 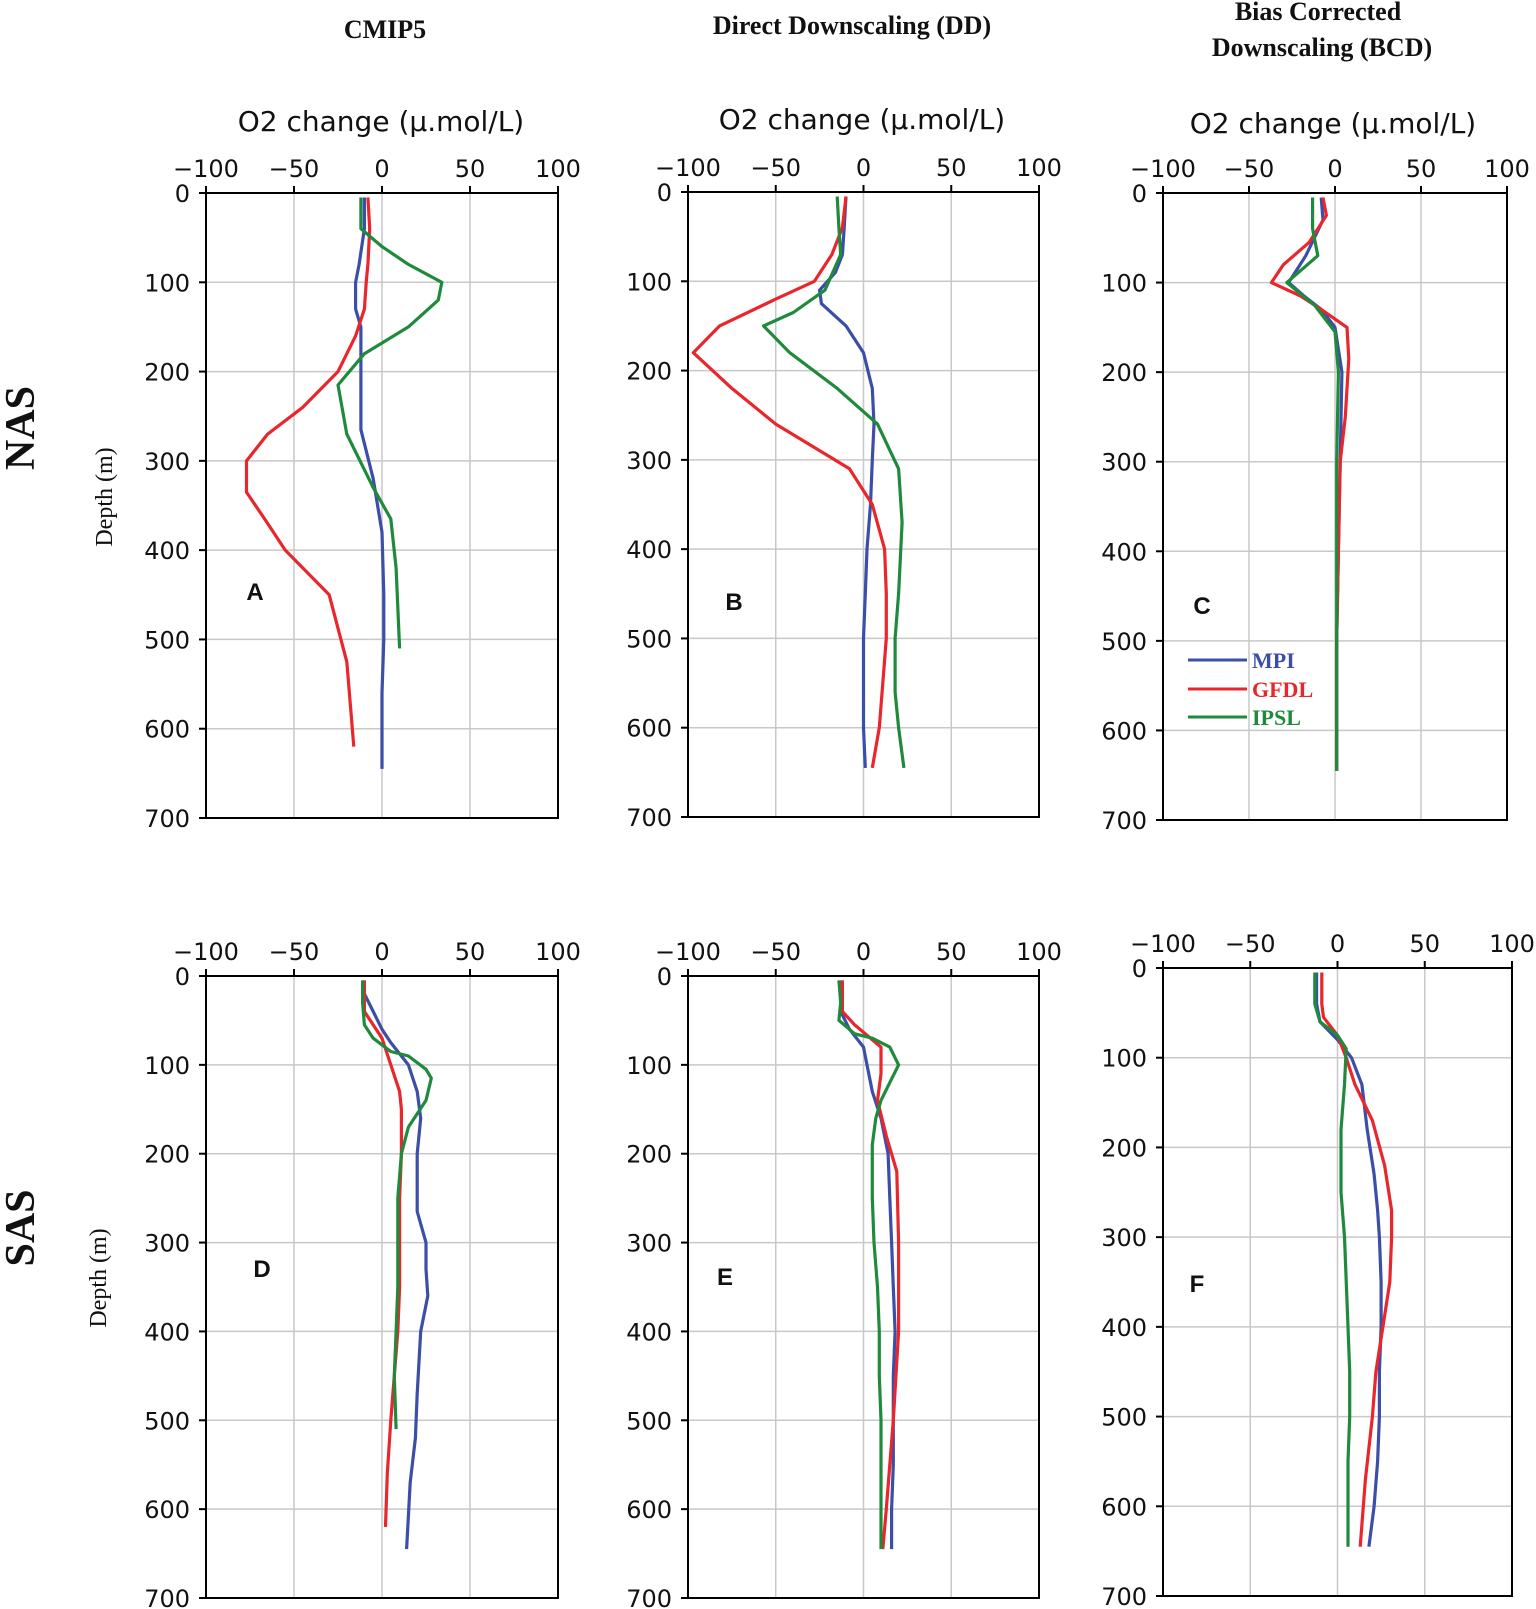 What do you see at coordinates (733, 602) in the screenshot?
I see `panel-label-b: B` at bounding box center [733, 602].